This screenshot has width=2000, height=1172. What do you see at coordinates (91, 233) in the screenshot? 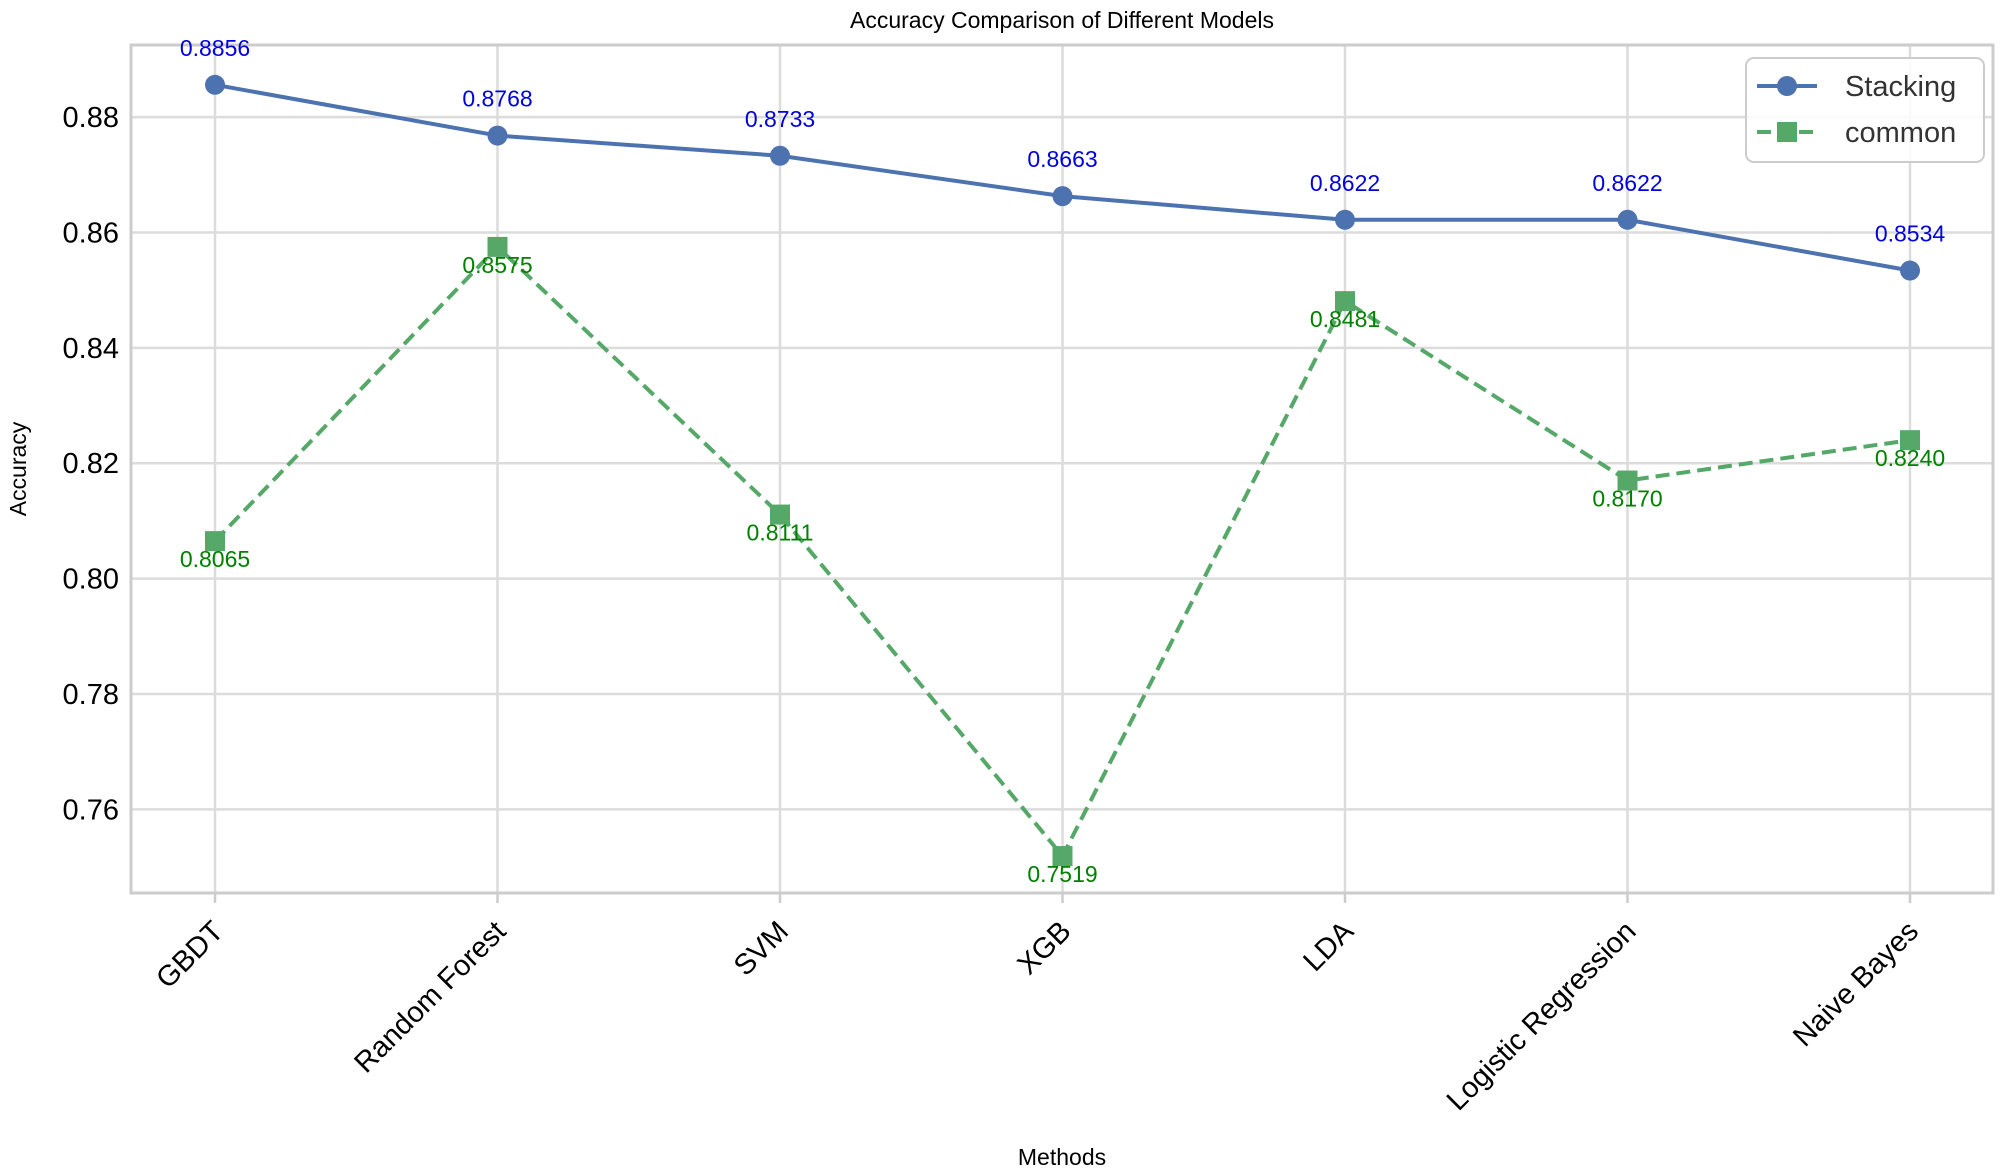
I see `y-tick-label: 0.86` at bounding box center [91, 233].